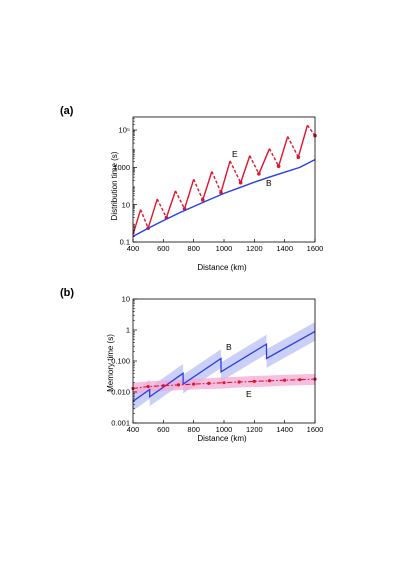  I want to click on panel-b-x-tick-label: 400, so click(133, 429).